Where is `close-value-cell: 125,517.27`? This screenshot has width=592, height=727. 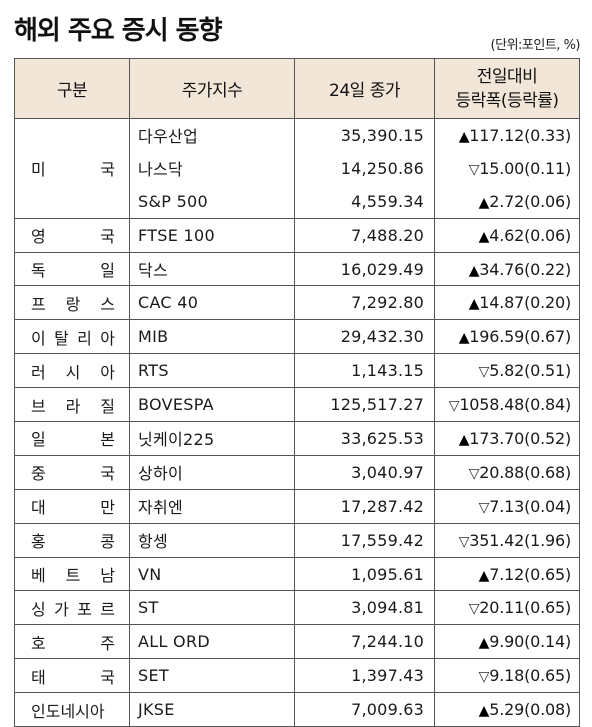 close-value-cell: 125,517.27 is located at coordinates (364, 404).